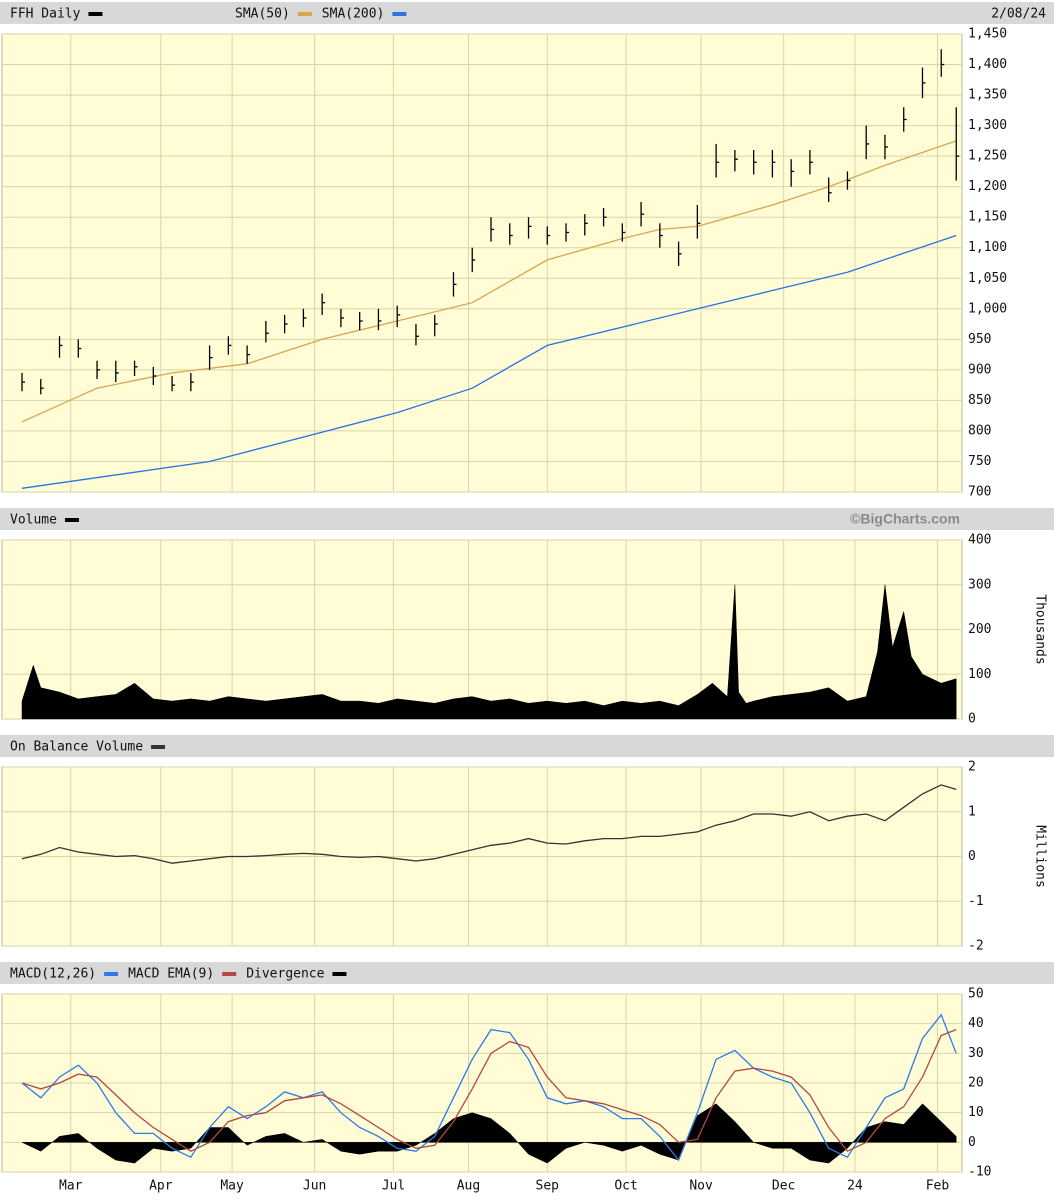 The image size is (1054, 1200). What do you see at coordinates (976, 946) in the screenshot?
I see `y-tick-label: -2` at bounding box center [976, 946].